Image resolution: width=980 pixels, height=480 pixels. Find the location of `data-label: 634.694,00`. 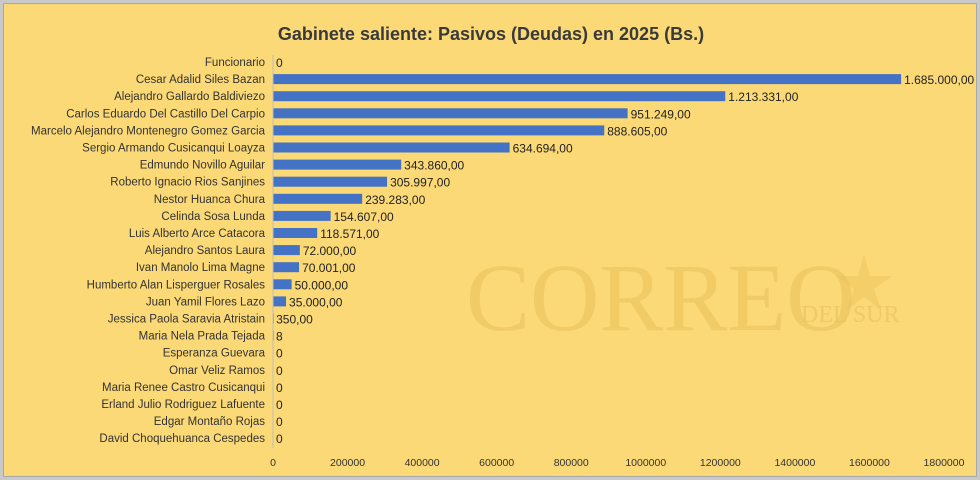

data-label: 634.694,00 is located at coordinates (543, 149).